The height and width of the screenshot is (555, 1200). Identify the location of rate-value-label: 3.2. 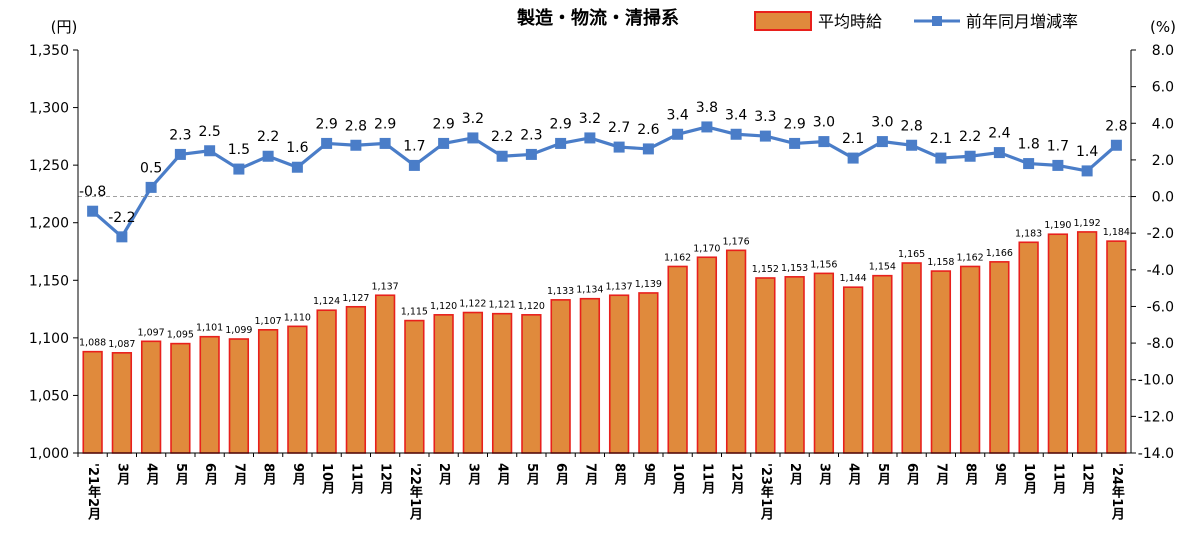
(590, 119).